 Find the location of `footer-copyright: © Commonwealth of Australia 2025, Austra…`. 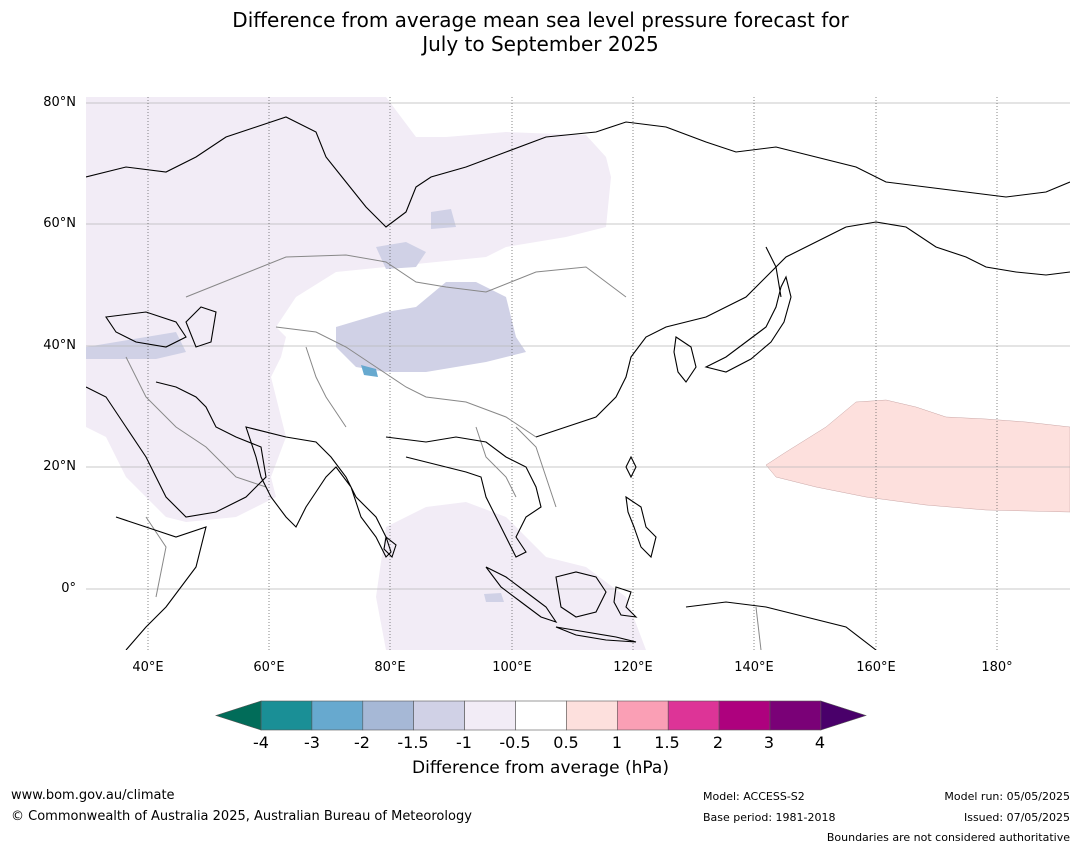

footer-copyright: © Commonwealth of Australia 2025, Austra… is located at coordinates (241, 816).